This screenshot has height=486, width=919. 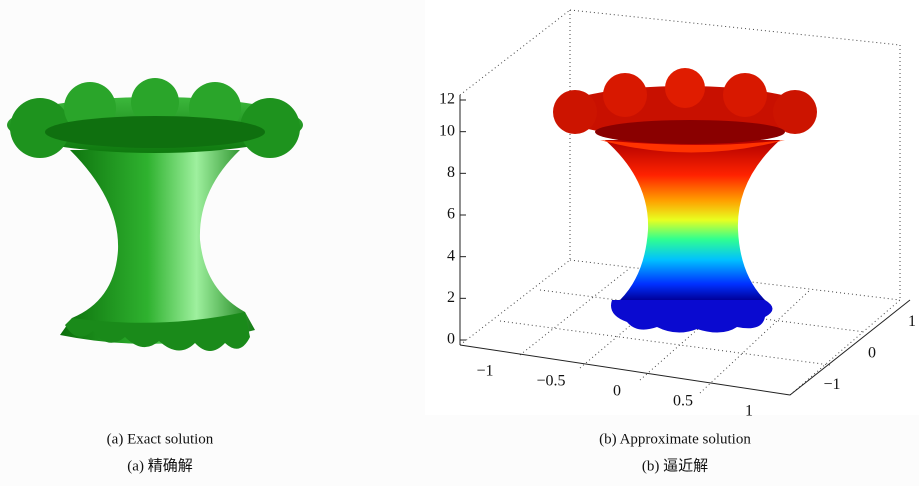 I want to click on caption: (a) Exact solution, so click(x=160, y=439).